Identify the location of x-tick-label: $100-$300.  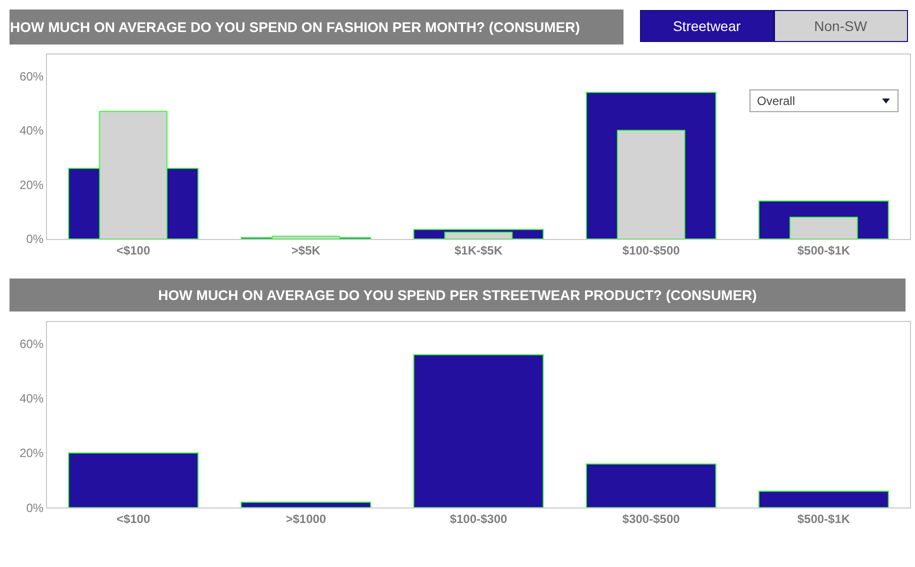
(479, 519).